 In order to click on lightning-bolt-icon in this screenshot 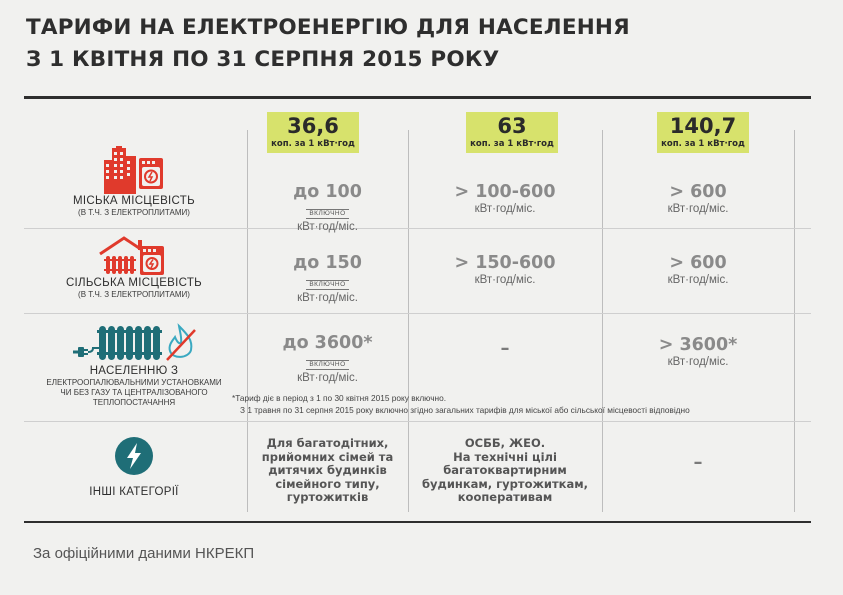, I will do `click(134, 456)`.